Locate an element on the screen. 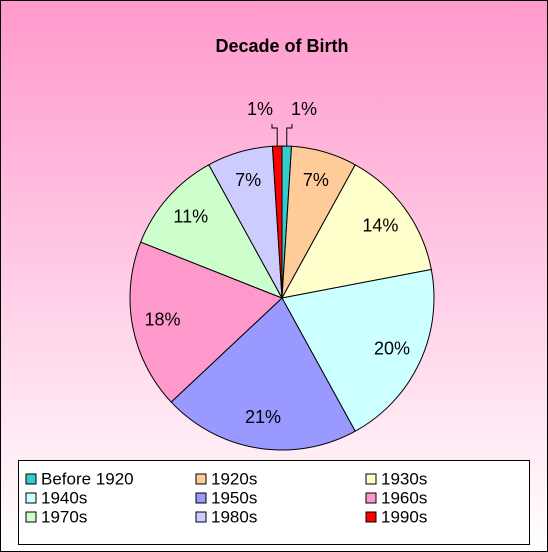 The height and width of the screenshot is (552, 548). legend-label: 1980s is located at coordinates (234, 516).